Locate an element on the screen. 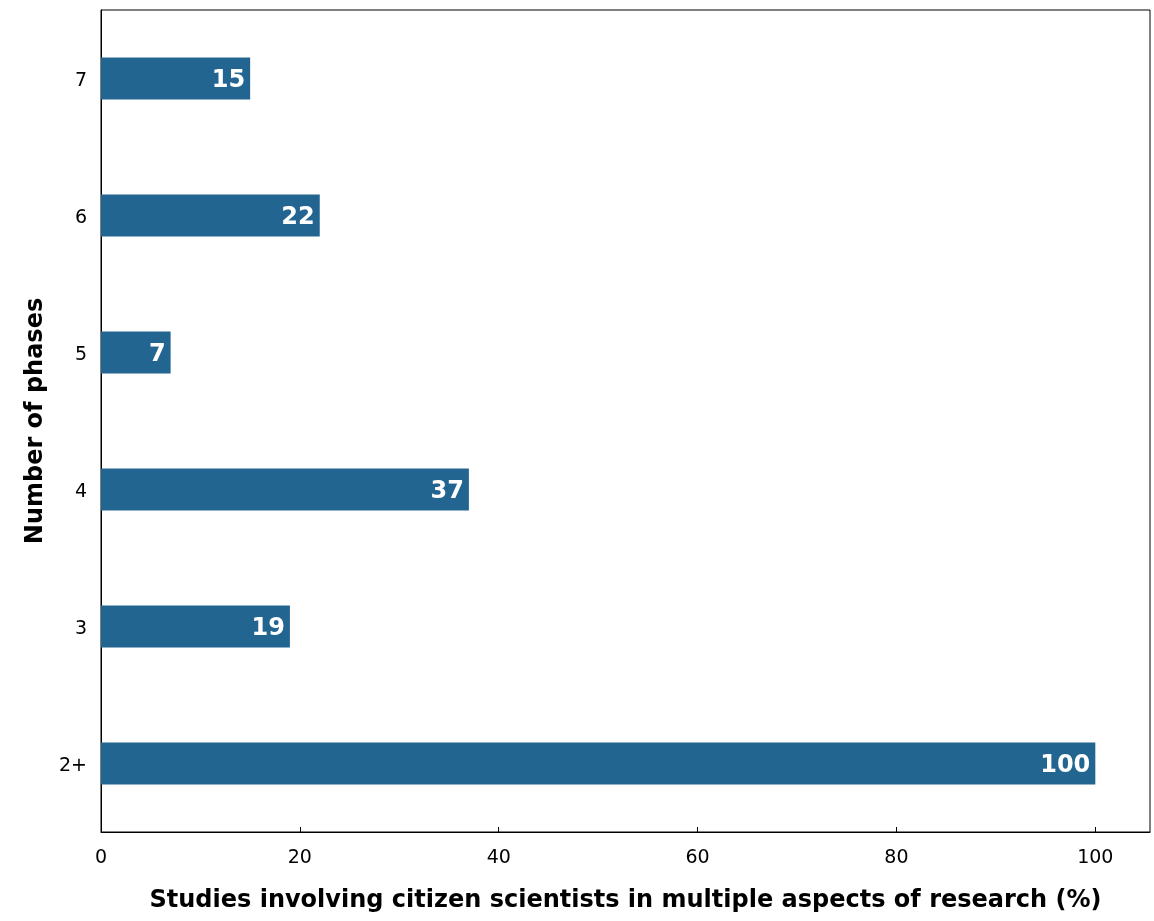 This screenshot has height=921, width=1154. y-tick-label: 5 is located at coordinates (80, 352).